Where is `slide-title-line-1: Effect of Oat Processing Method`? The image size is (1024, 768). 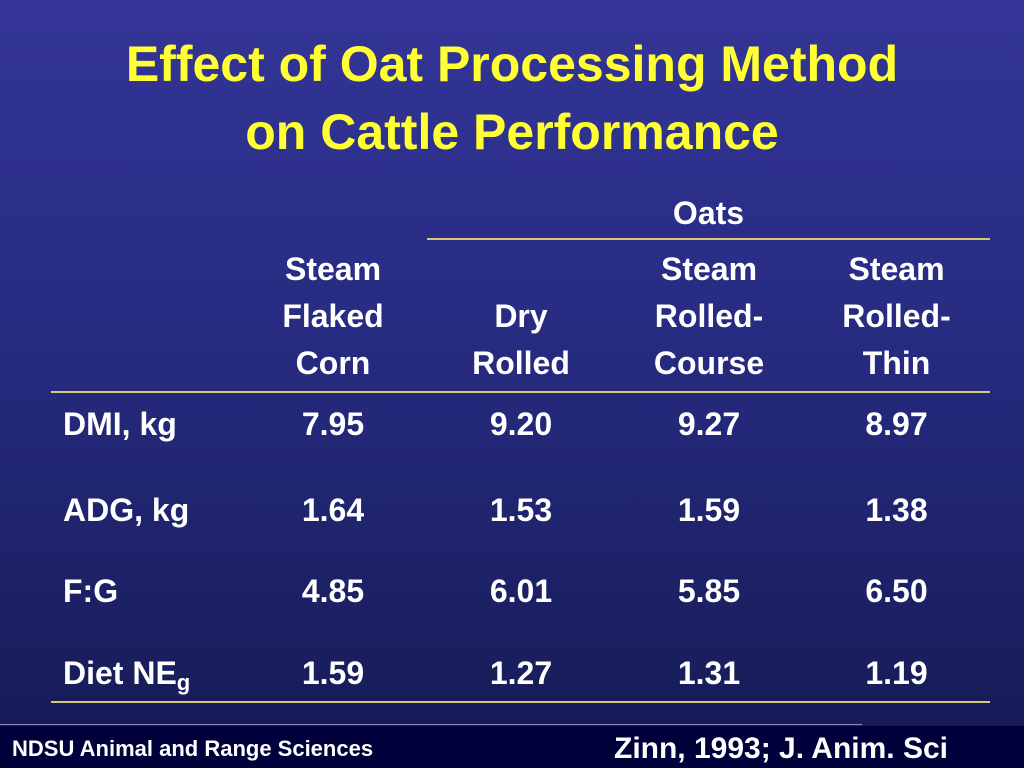
slide-title-line-1: Effect of Oat Processing Method is located at coordinates (512, 64).